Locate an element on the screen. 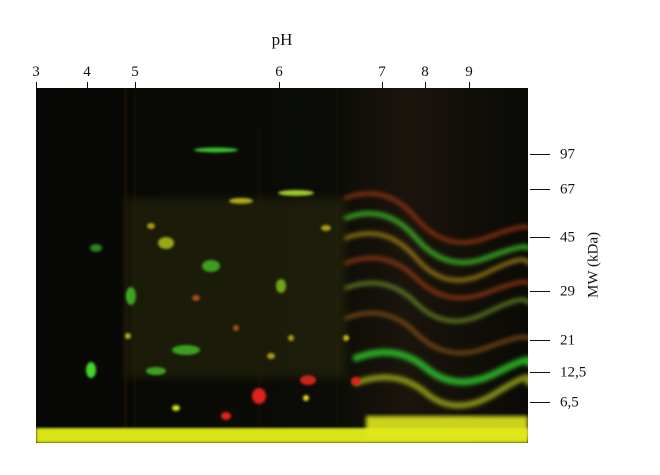 This screenshot has width=660, height=475. ph-tick-label: 9 is located at coordinates (469, 72).